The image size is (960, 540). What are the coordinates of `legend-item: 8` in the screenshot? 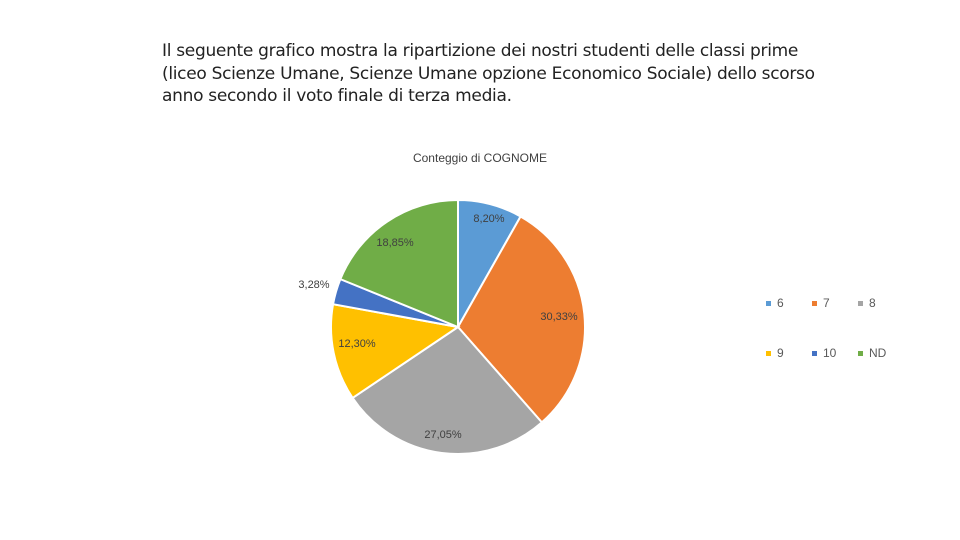 It's located at (881, 303).